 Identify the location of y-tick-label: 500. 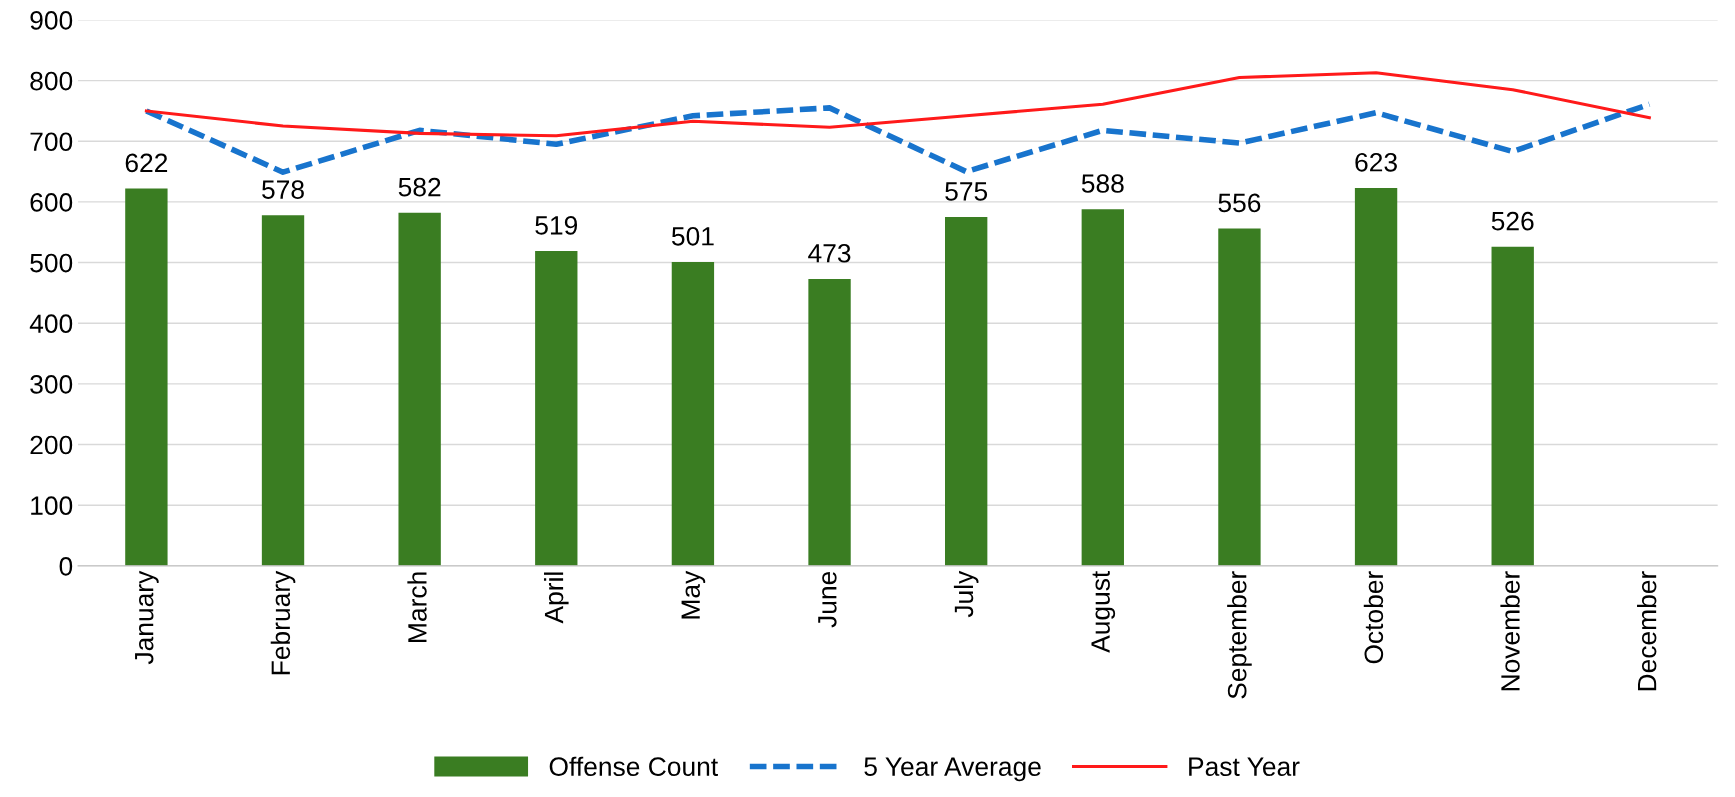
(51, 263).